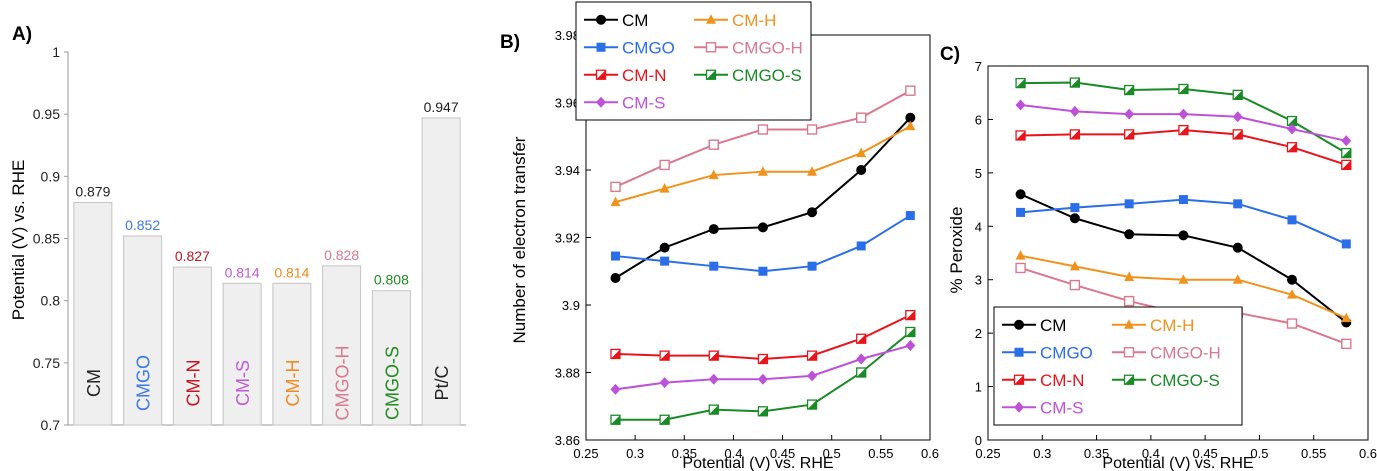  What do you see at coordinates (510, 42) in the screenshot?
I see `panel-label: B)` at bounding box center [510, 42].